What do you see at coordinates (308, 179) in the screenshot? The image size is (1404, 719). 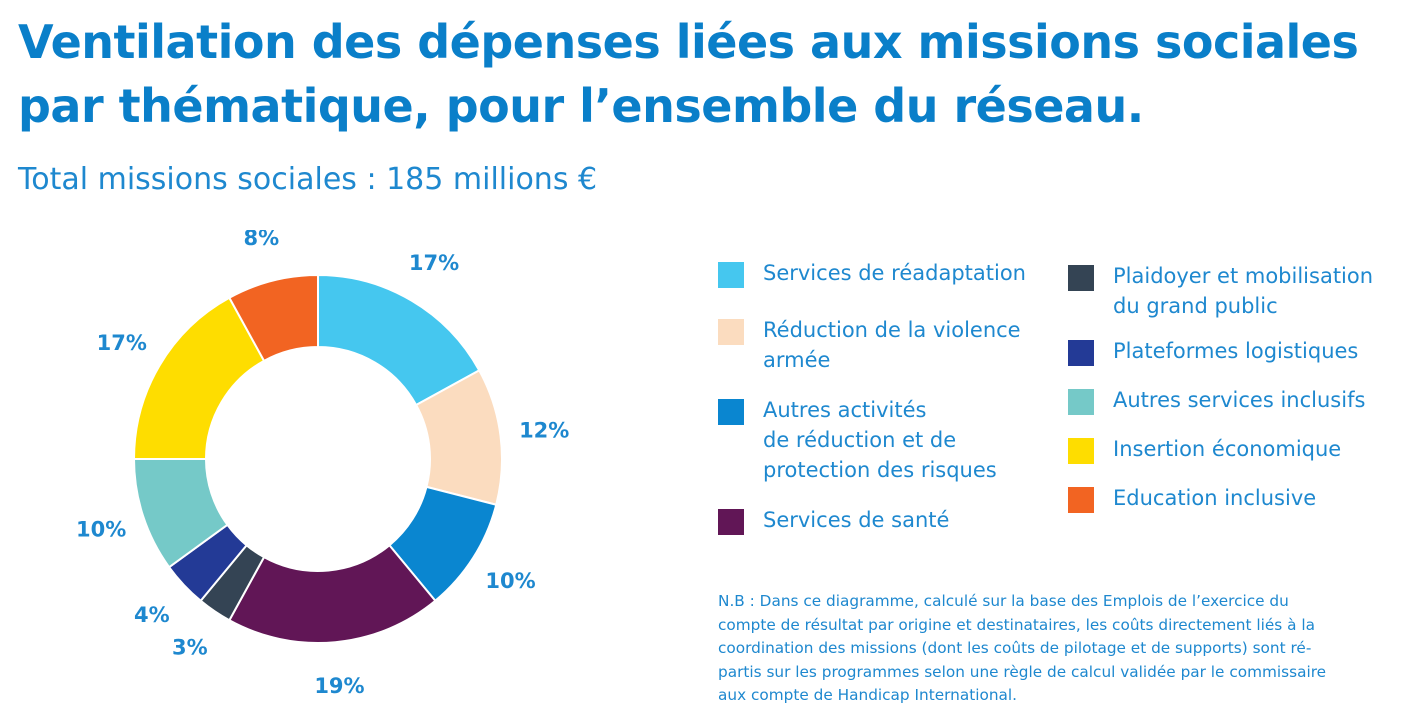 I see `chart-subtitle: Total missions sociales : 185 millions €` at bounding box center [308, 179].